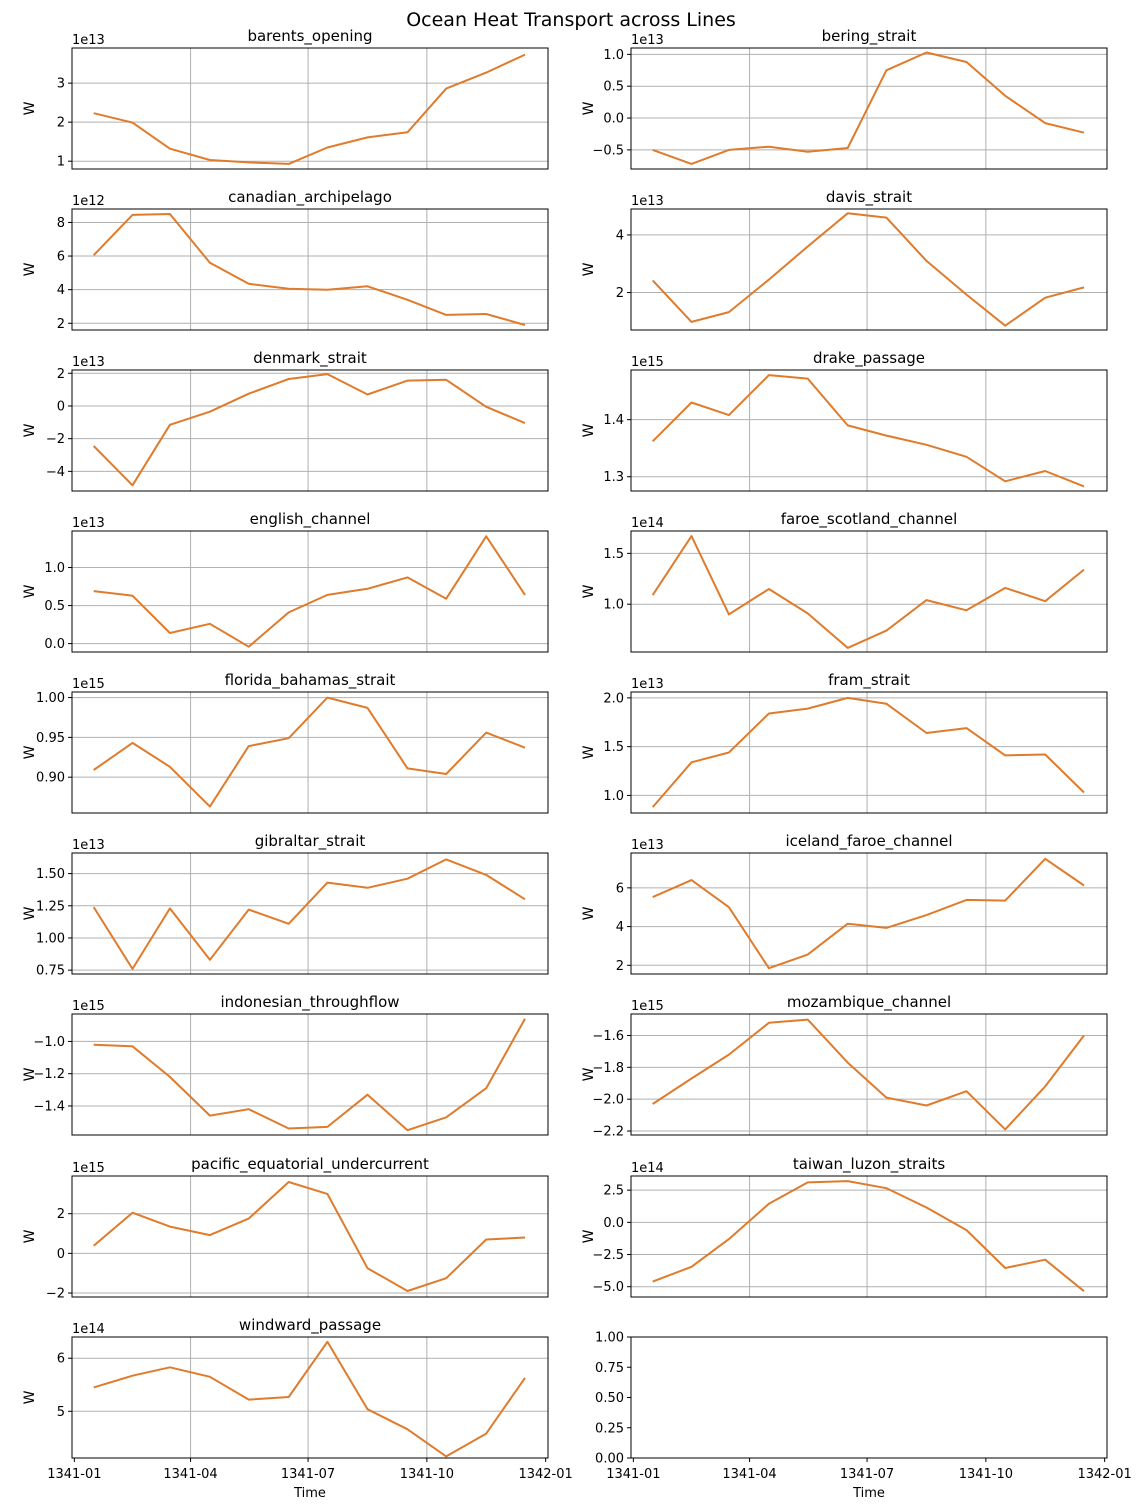 The width and height of the screenshot is (1142, 1510). I want to click on subplot-title: bering_strait, so click(869, 36).